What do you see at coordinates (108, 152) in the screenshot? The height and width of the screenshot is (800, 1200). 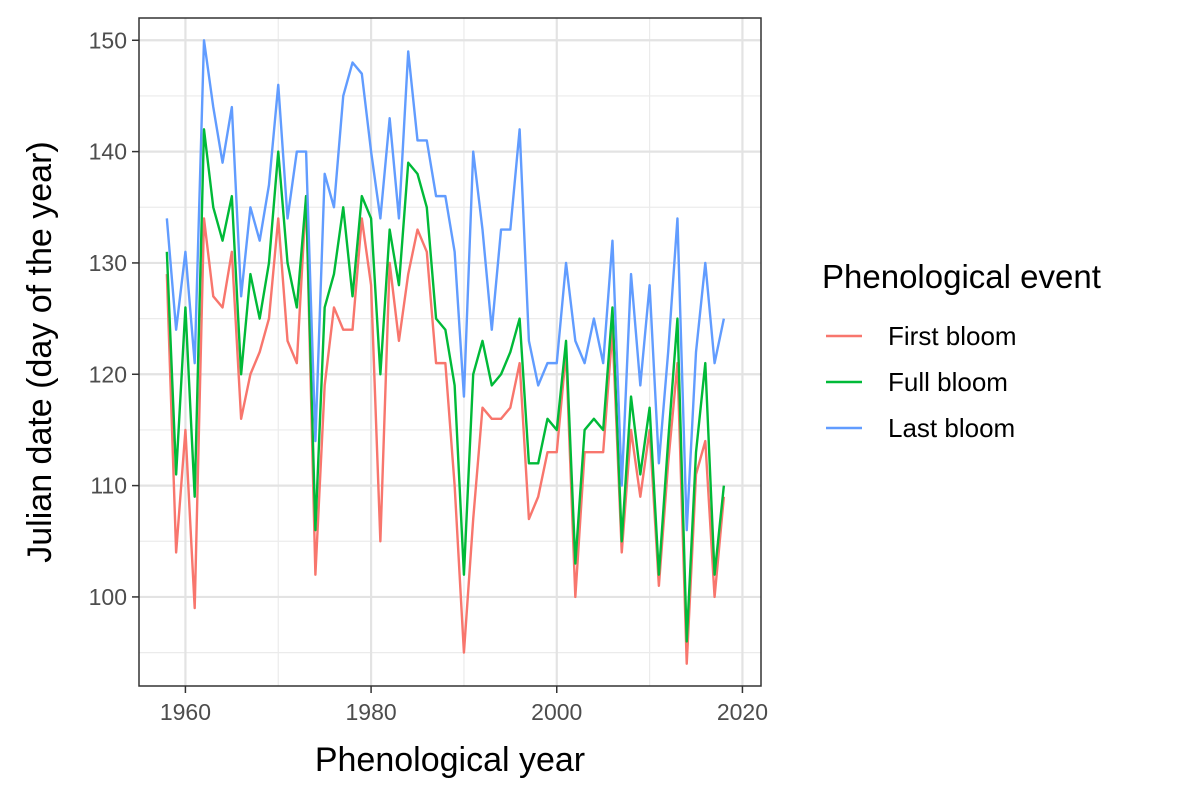 I see `y-tick-label: 140` at bounding box center [108, 152].